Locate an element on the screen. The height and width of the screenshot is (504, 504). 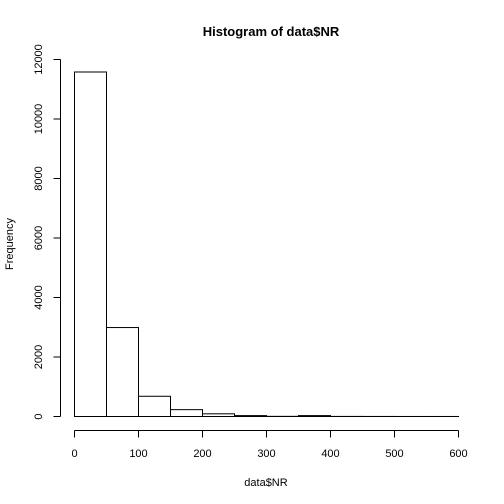
chart-title: Histogram of data$NR is located at coordinates (271, 31).